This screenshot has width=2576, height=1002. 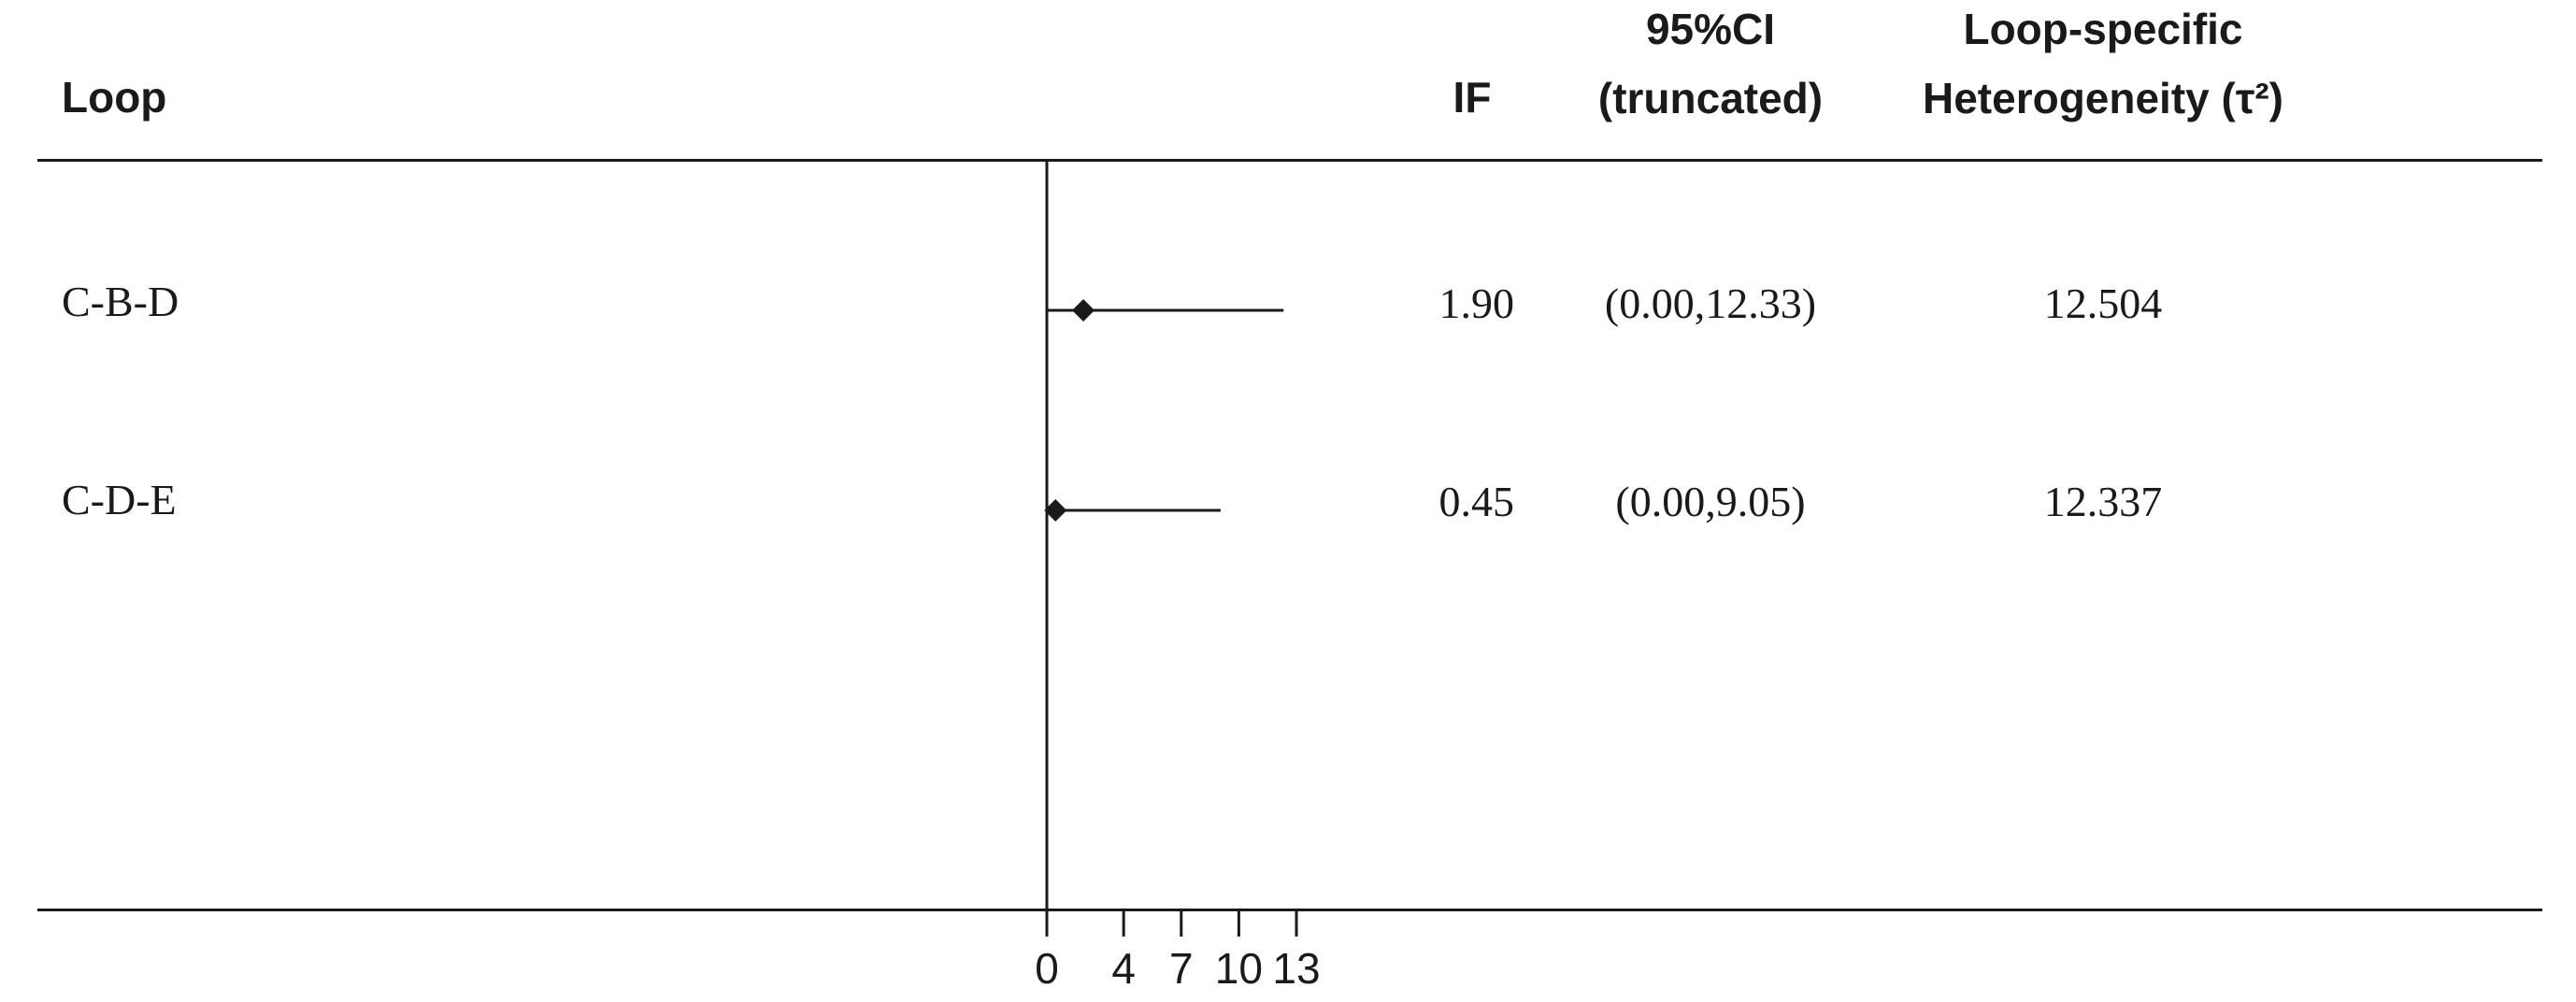 I want to click on header-heterogeneity: Loop-specific Heterogeneity (τ²), so click(x=2103, y=66).